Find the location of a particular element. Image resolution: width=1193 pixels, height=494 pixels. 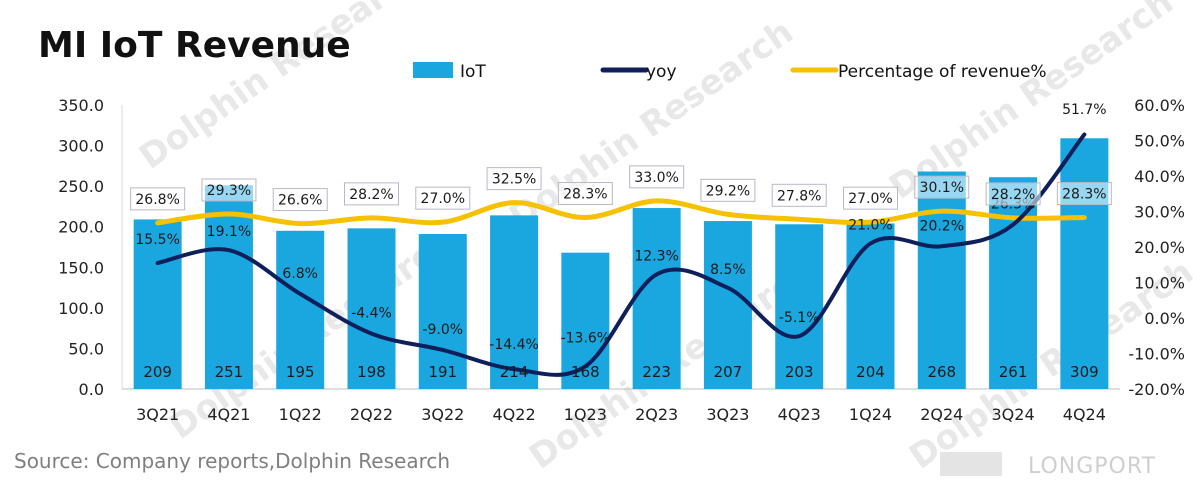

right-tick-label: 30.0% is located at coordinates (1159, 212).